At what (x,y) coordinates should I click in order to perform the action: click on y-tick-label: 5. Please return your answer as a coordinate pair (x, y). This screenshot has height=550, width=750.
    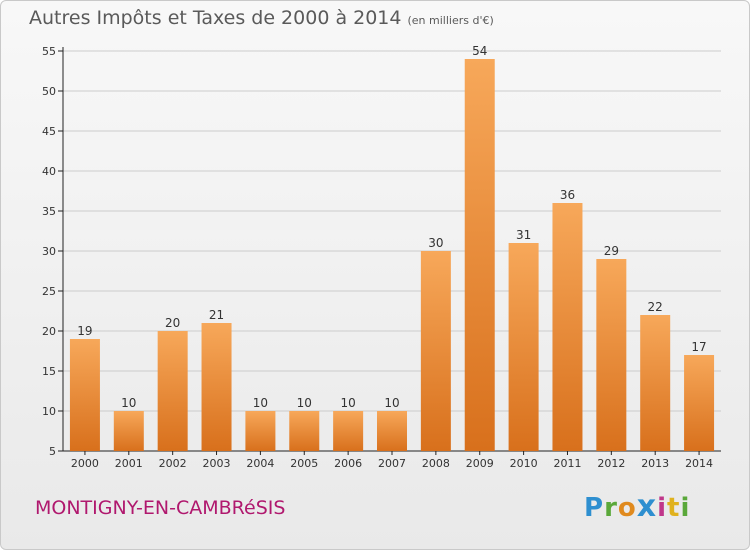
    Looking at the image, I should click on (52, 451).